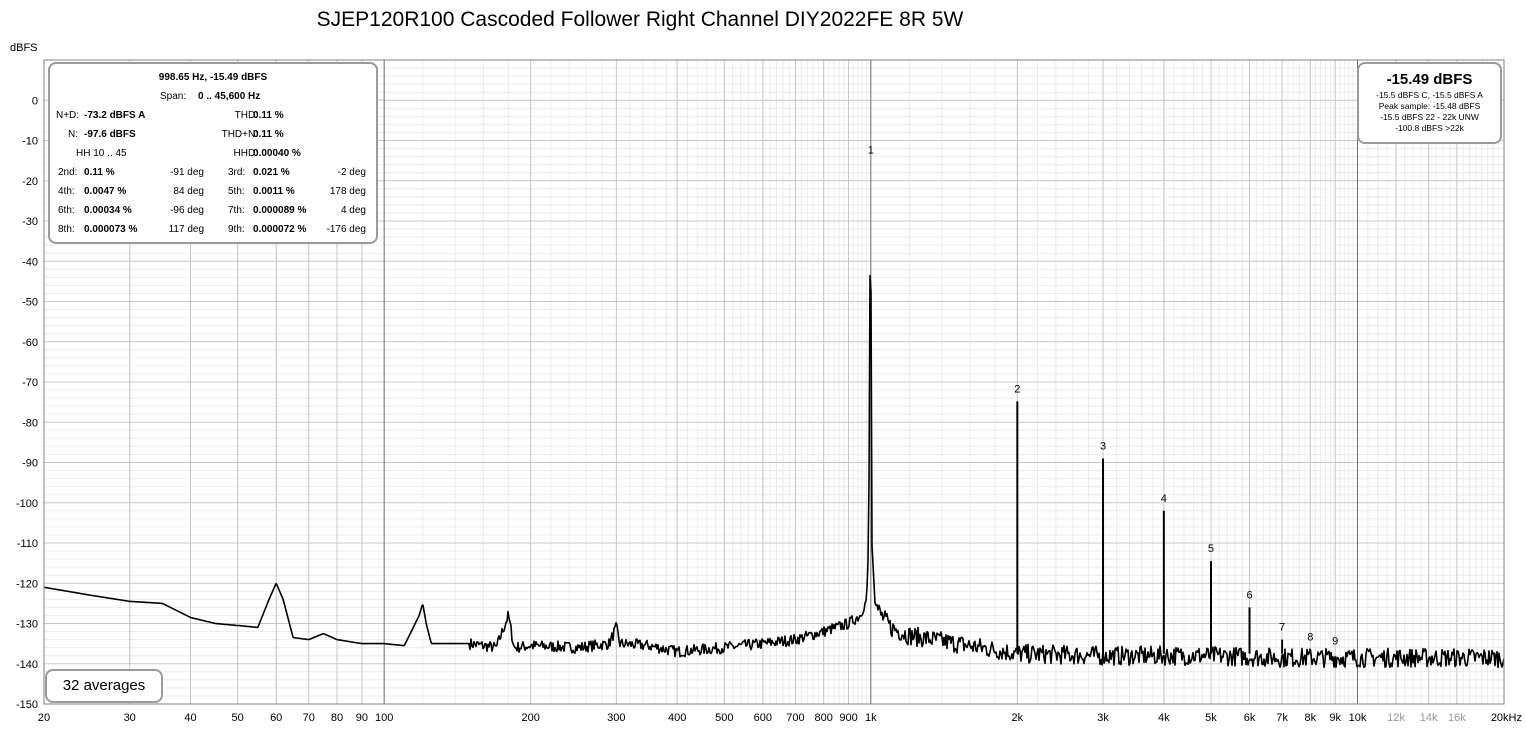 This screenshot has width=1526, height=729. What do you see at coordinates (110, 134) in the screenshot?
I see `n-value: -97.6 dBFS` at bounding box center [110, 134].